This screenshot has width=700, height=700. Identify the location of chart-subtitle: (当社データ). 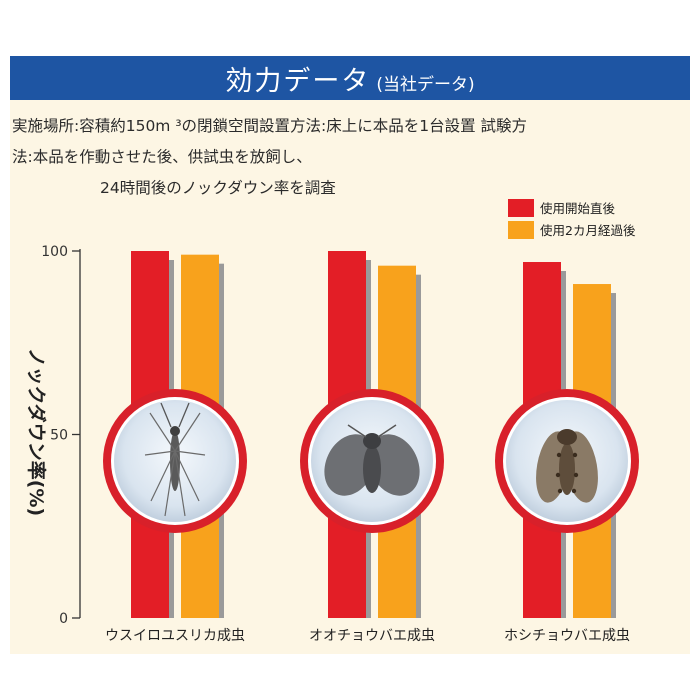
(425, 84).